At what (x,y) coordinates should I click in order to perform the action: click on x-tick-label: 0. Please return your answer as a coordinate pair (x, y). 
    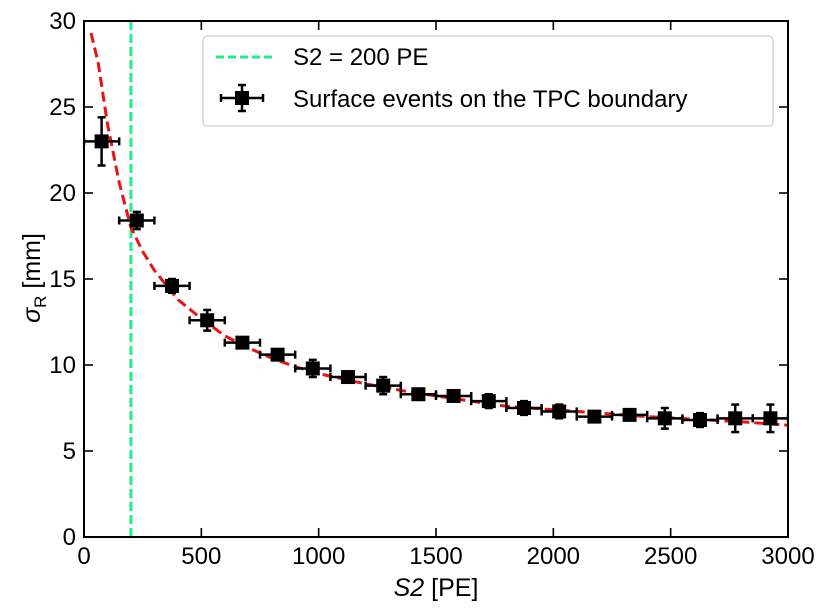
    Looking at the image, I should click on (83, 556).